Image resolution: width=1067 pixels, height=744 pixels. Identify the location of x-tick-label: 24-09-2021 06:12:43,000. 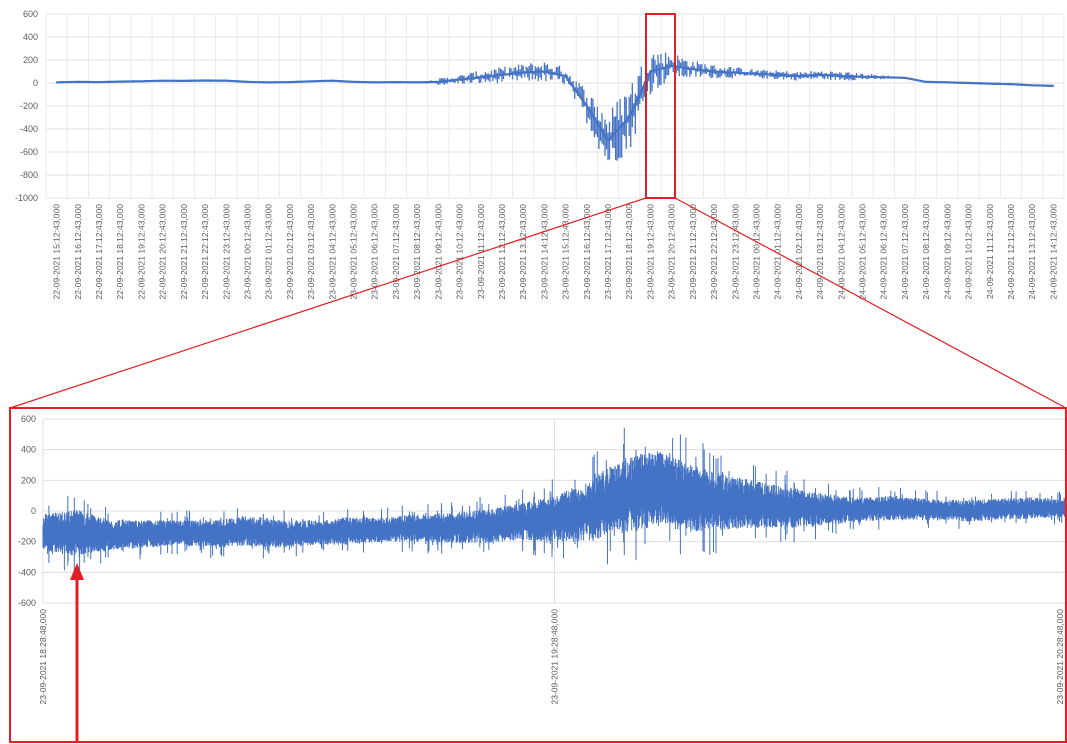
(884, 252).